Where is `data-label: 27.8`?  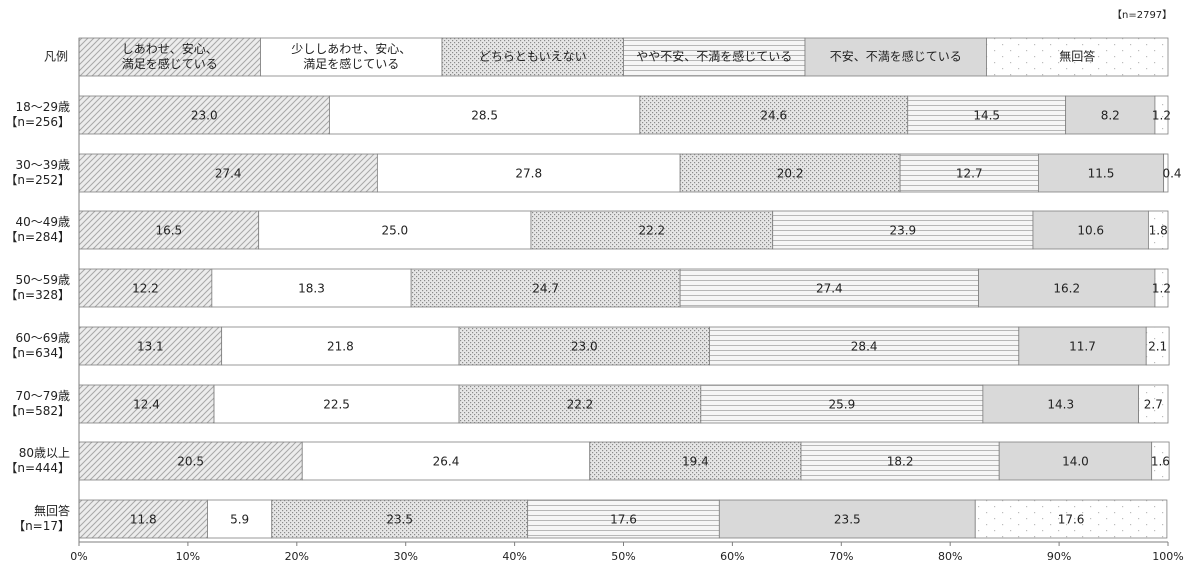 data-label: 27.8 is located at coordinates (528, 174).